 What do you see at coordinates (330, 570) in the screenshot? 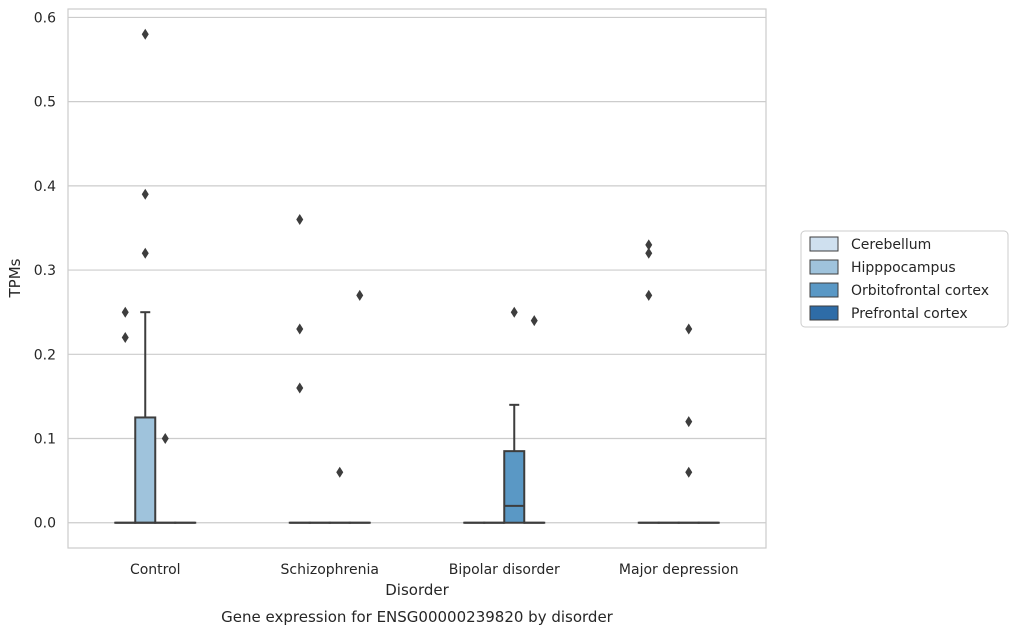
I see `x-tick-label: Schizophrenia` at bounding box center [330, 570].